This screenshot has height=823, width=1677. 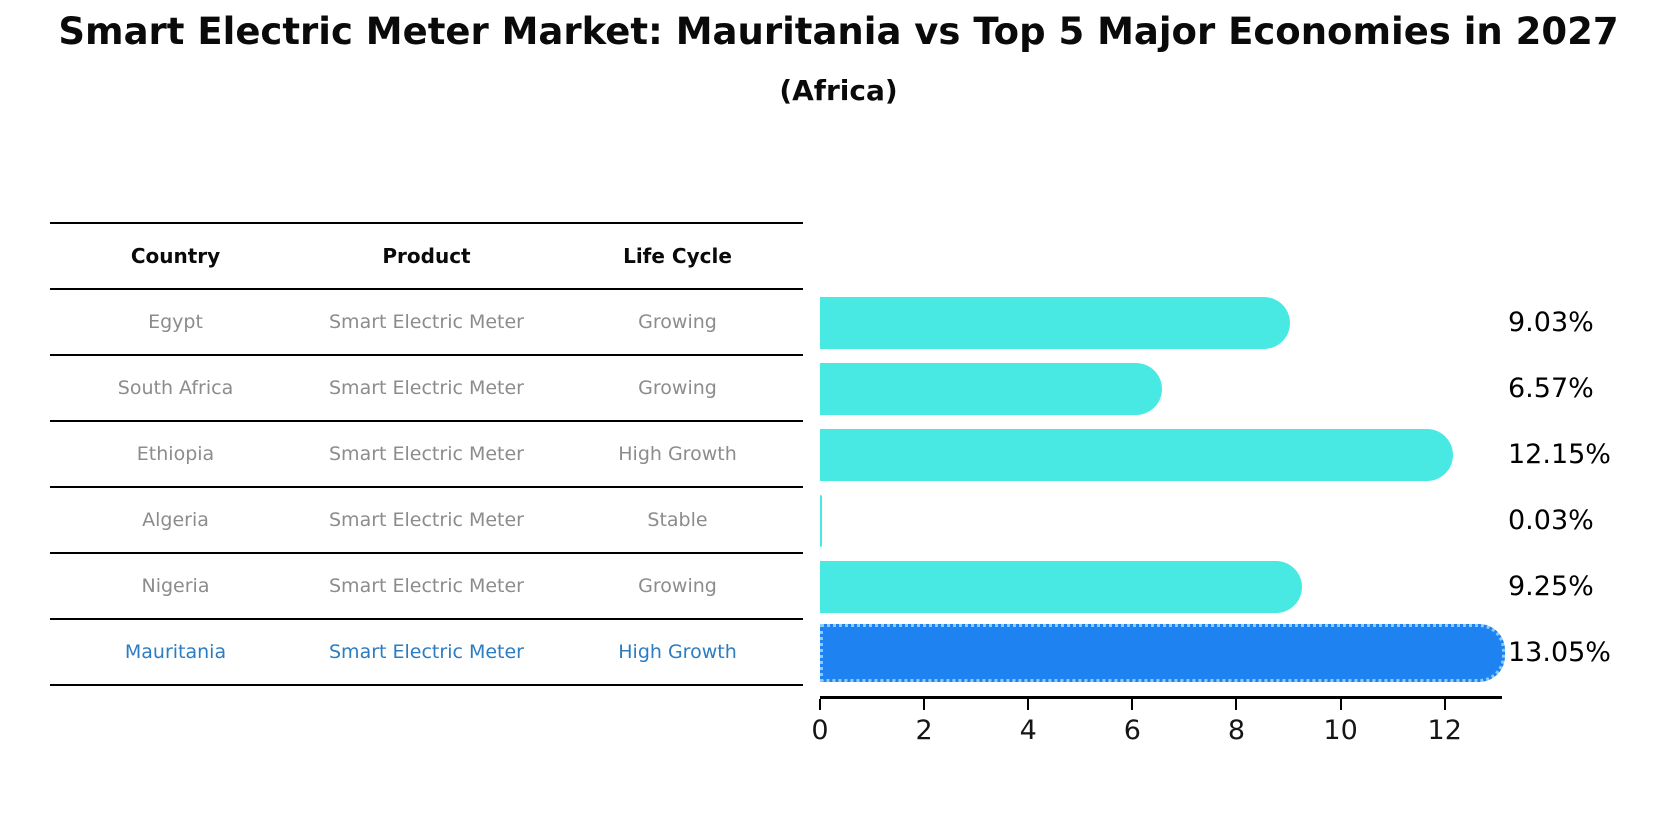 What do you see at coordinates (175, 322) in the screenshot?
I see `cell-country: Egypt` at bounding box center [175, 322].